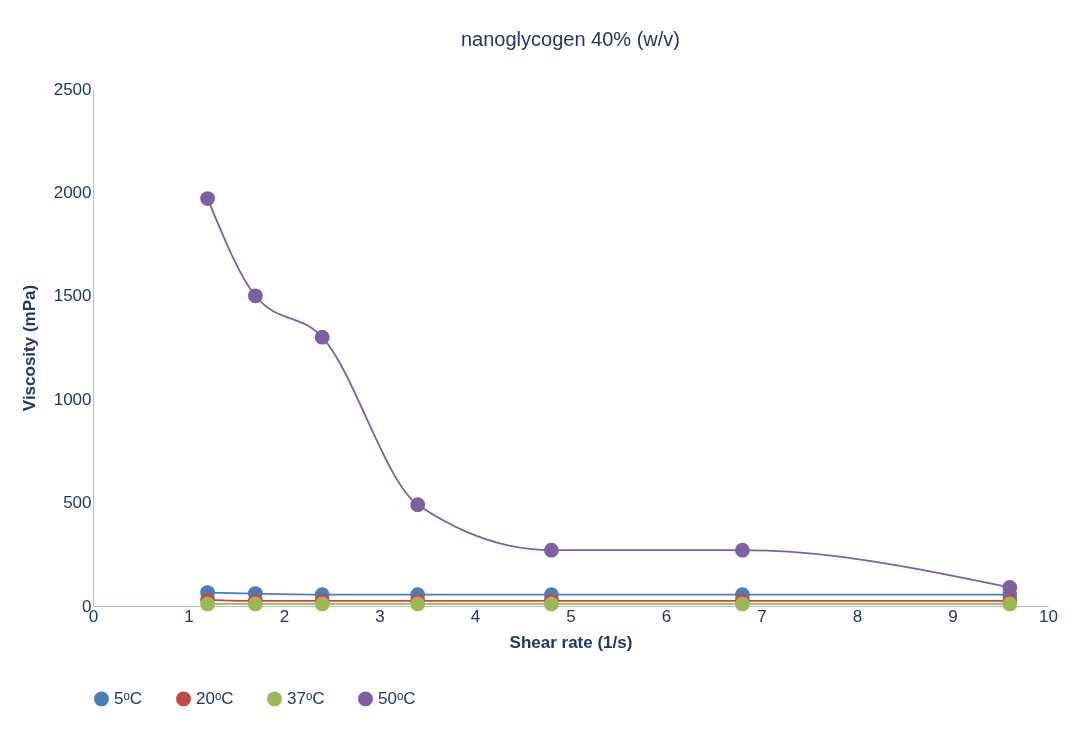 This screenshot has width=1088, height=729. What do you see at coordinates (571, 616) in the screenshot?
I see `x-tick-label: 5` at bounding box center [571, 616].